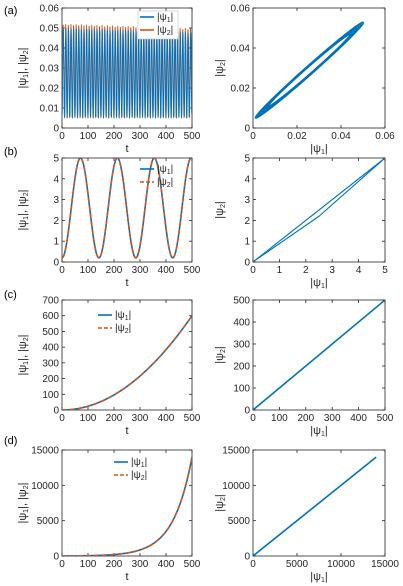 This screenshot has width=403, height=586. Describe the element at coordinates (50, 301) in the screenshot. I see `y-tick-label: 700` at that location.